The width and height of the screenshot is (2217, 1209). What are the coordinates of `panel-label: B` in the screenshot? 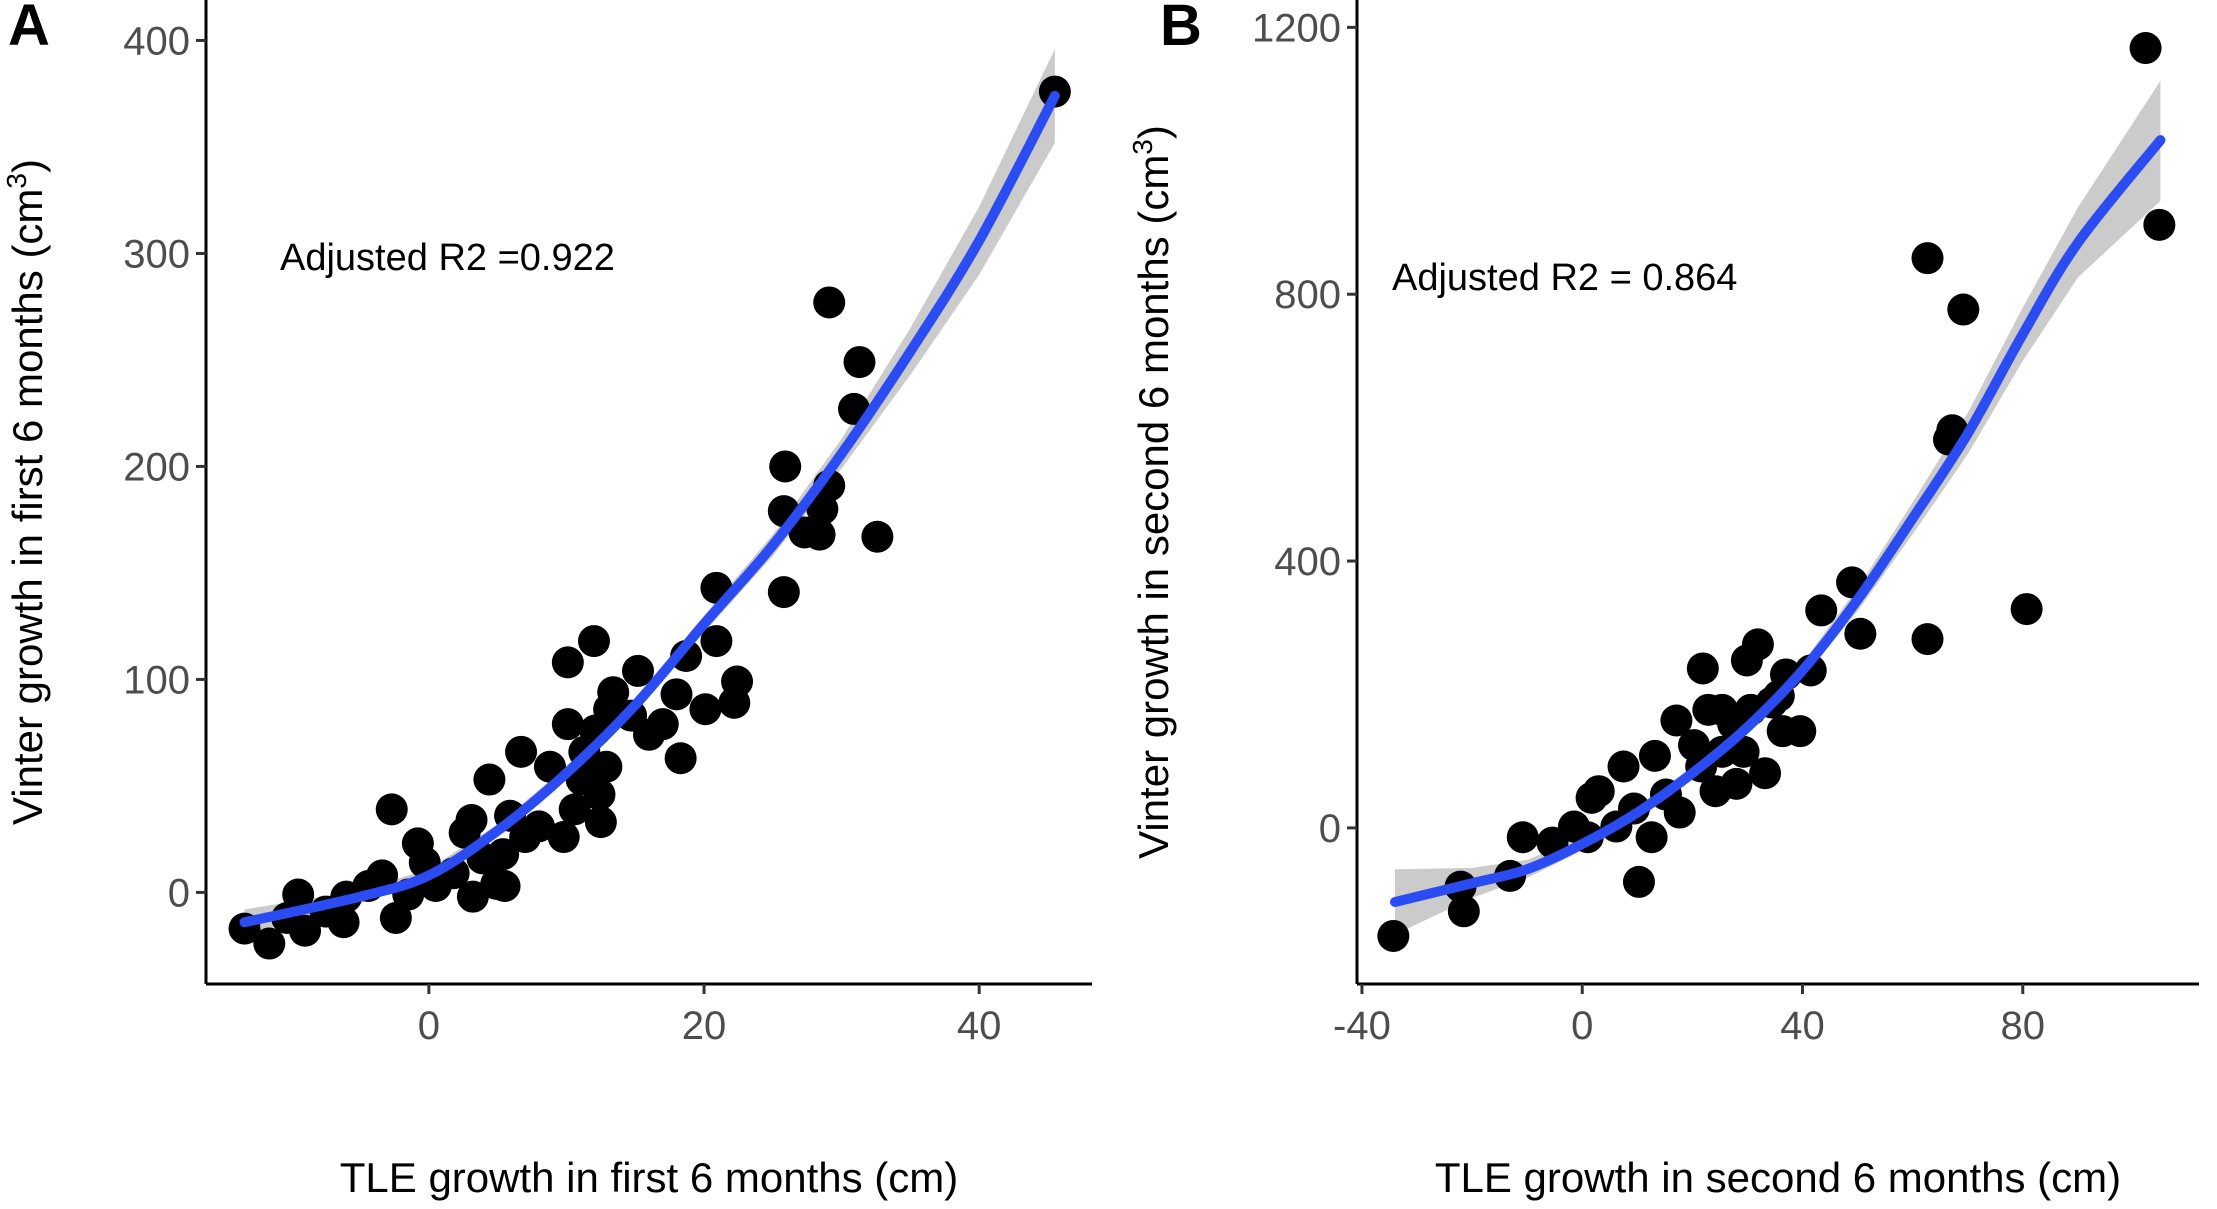 It's located at (1181, 29).